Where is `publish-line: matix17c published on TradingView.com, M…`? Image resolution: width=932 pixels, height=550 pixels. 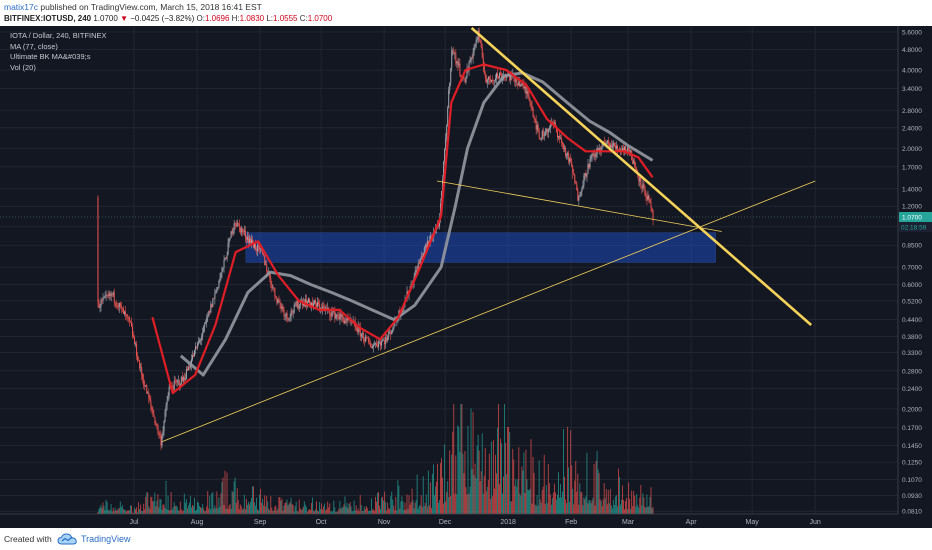
publish-line: matix17c published on TradingView.com, M… is located at coordinates (133, 7).